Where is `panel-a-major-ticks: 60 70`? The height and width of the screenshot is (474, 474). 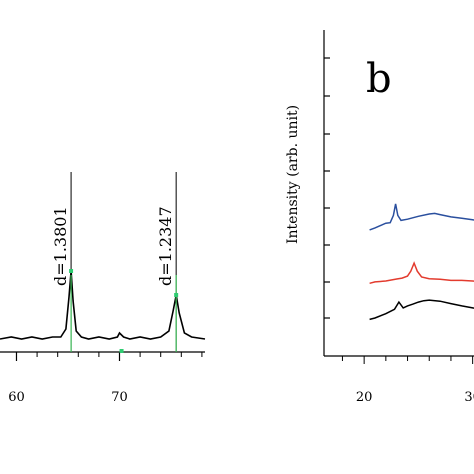
panel-a-major-ticks: 60 70 is located at coordinates (68, 378).